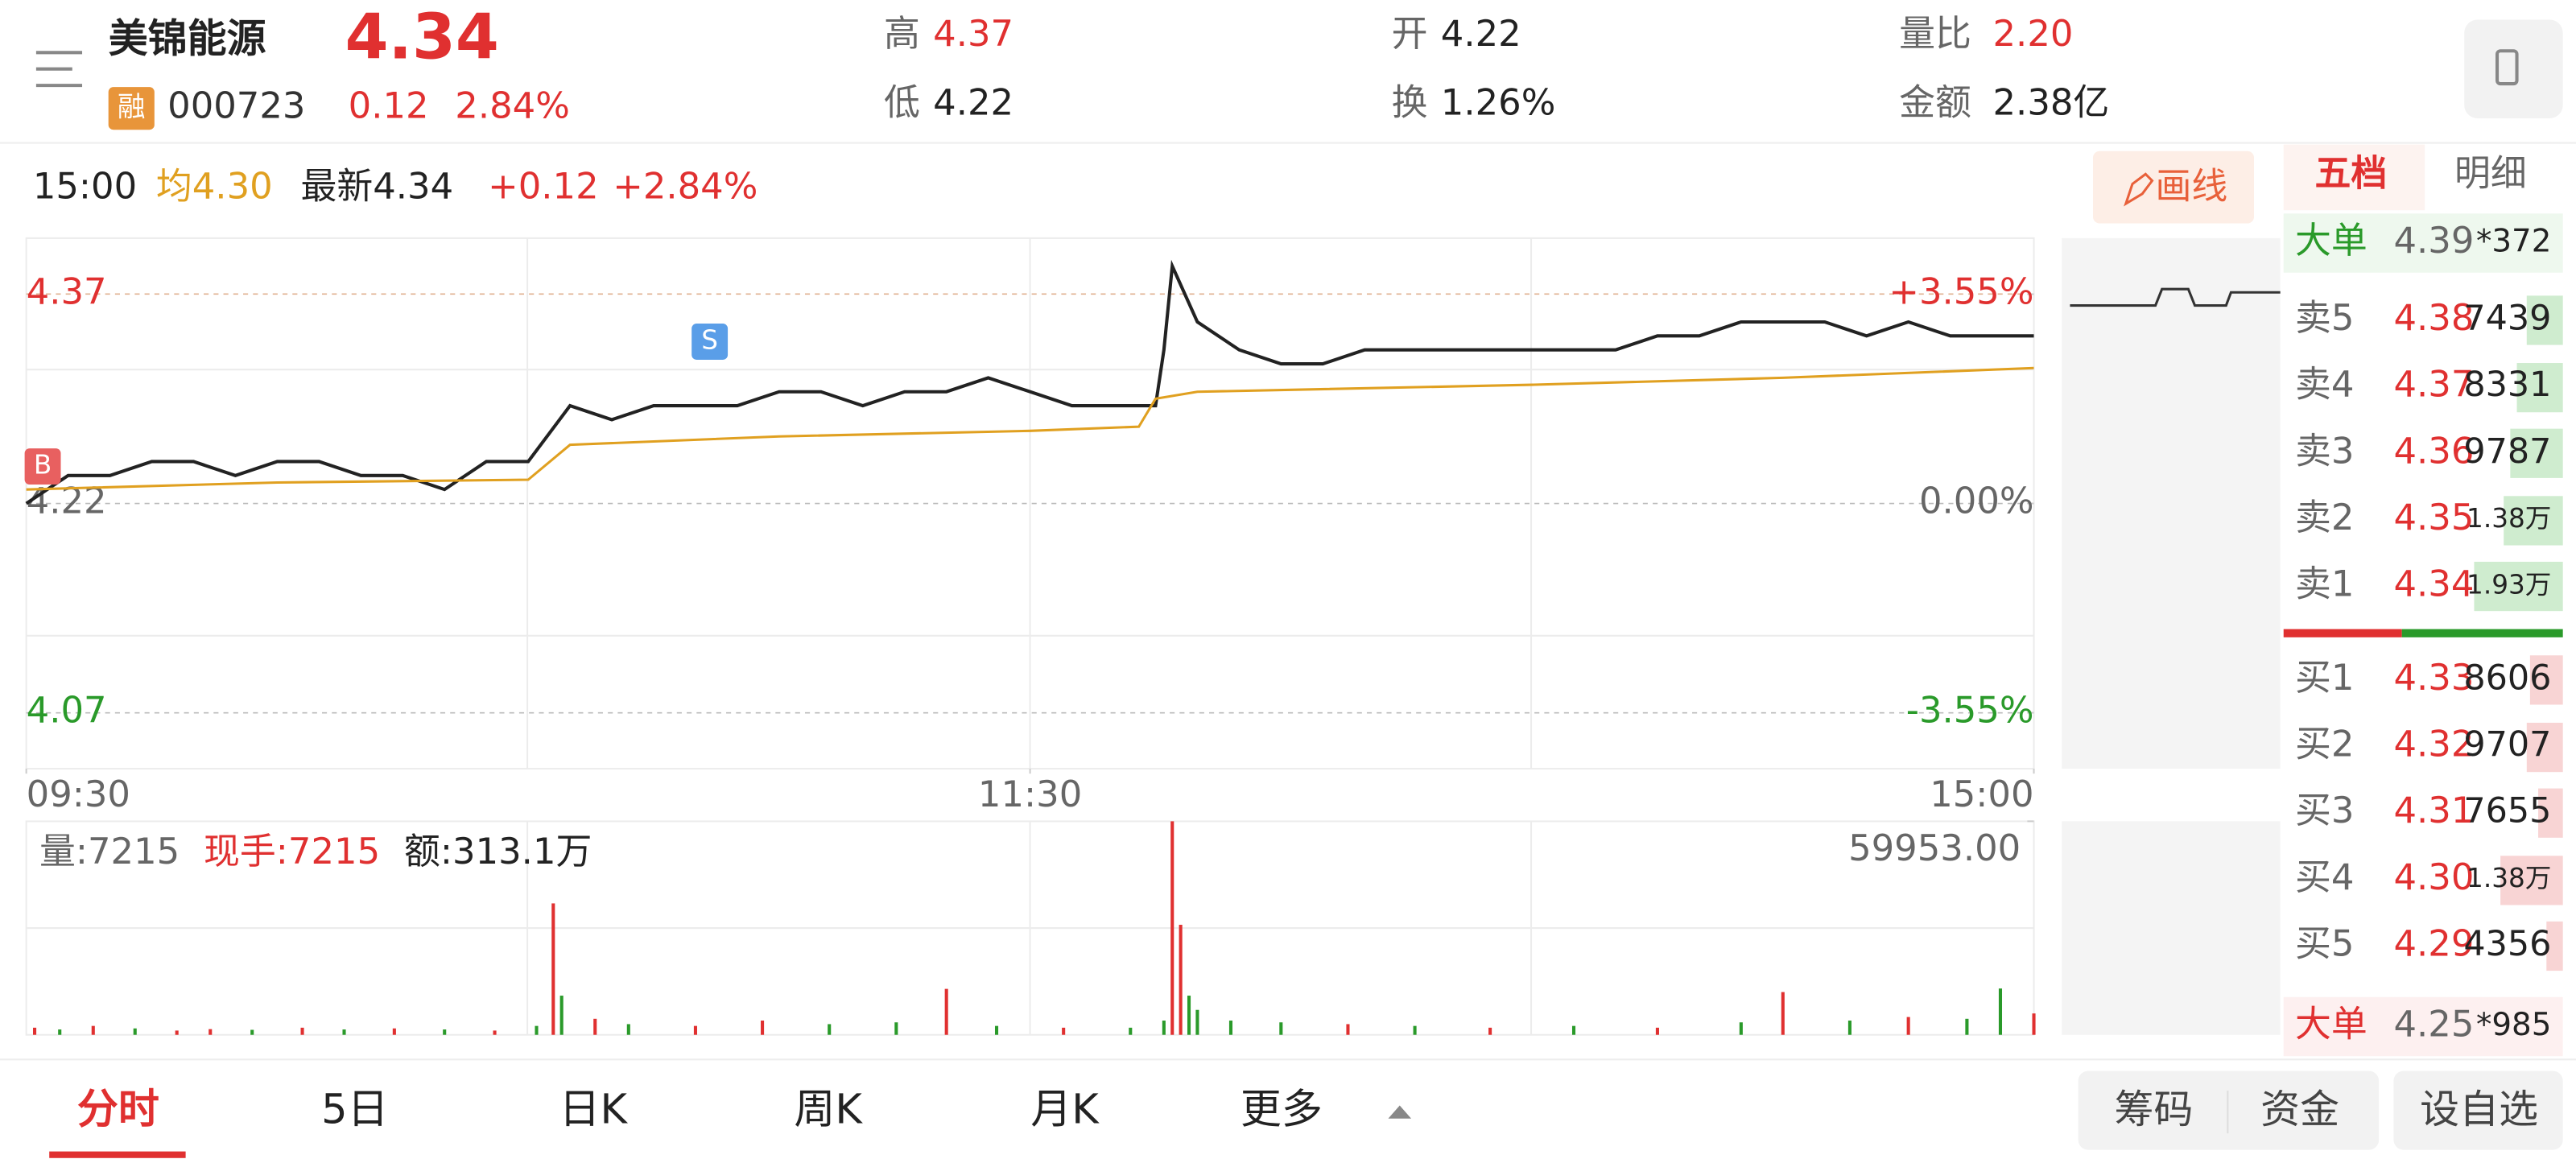  I want to click on stat-value: 4.37, so click(973, 33).